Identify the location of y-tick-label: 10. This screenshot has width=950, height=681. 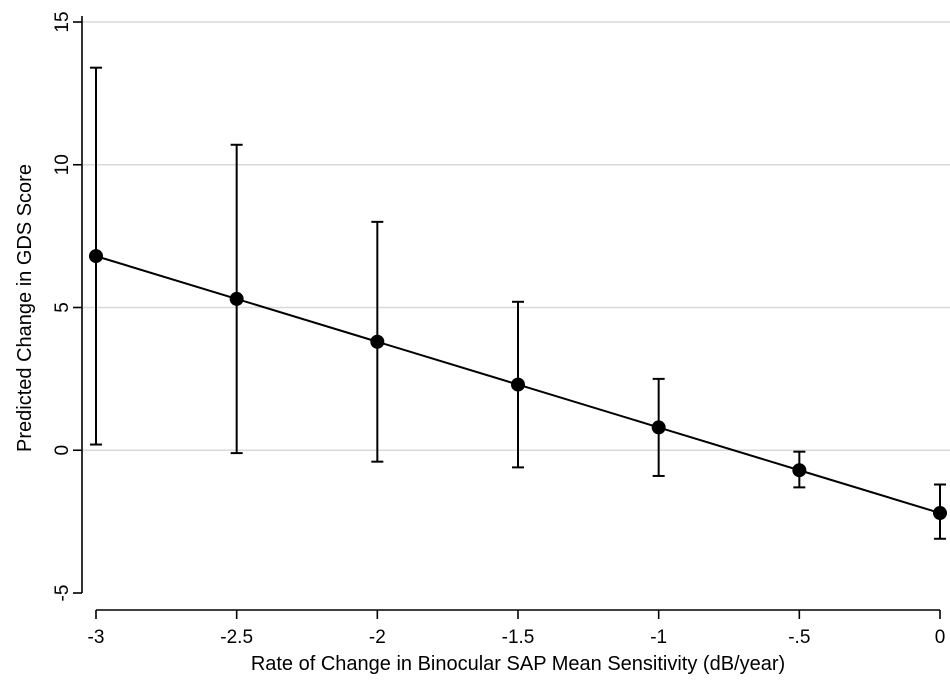
(62, 164).